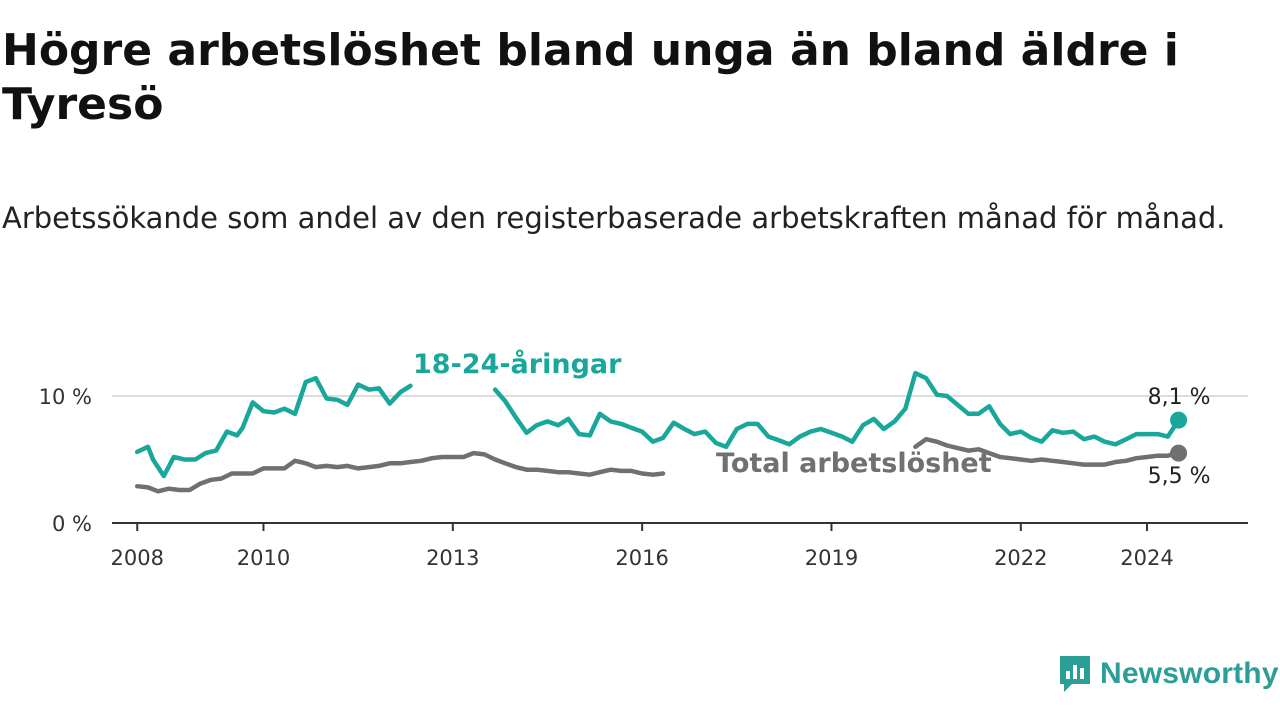  I want to click on x-tick-label: 2024, so click(1146, 558).